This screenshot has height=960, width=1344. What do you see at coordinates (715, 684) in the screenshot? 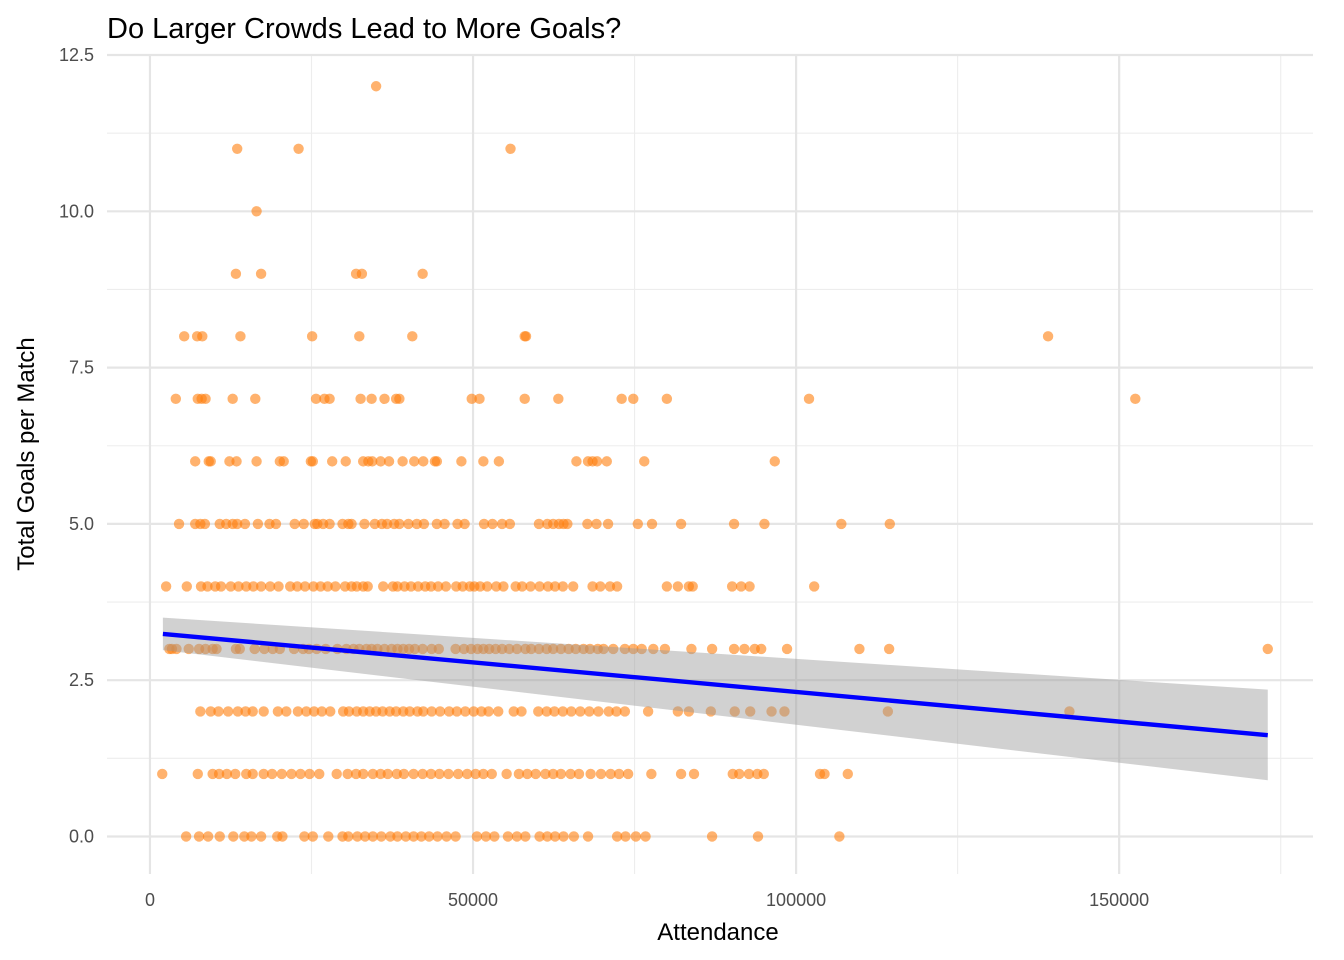
I see `regression-line` at bounding box center [715, 684].